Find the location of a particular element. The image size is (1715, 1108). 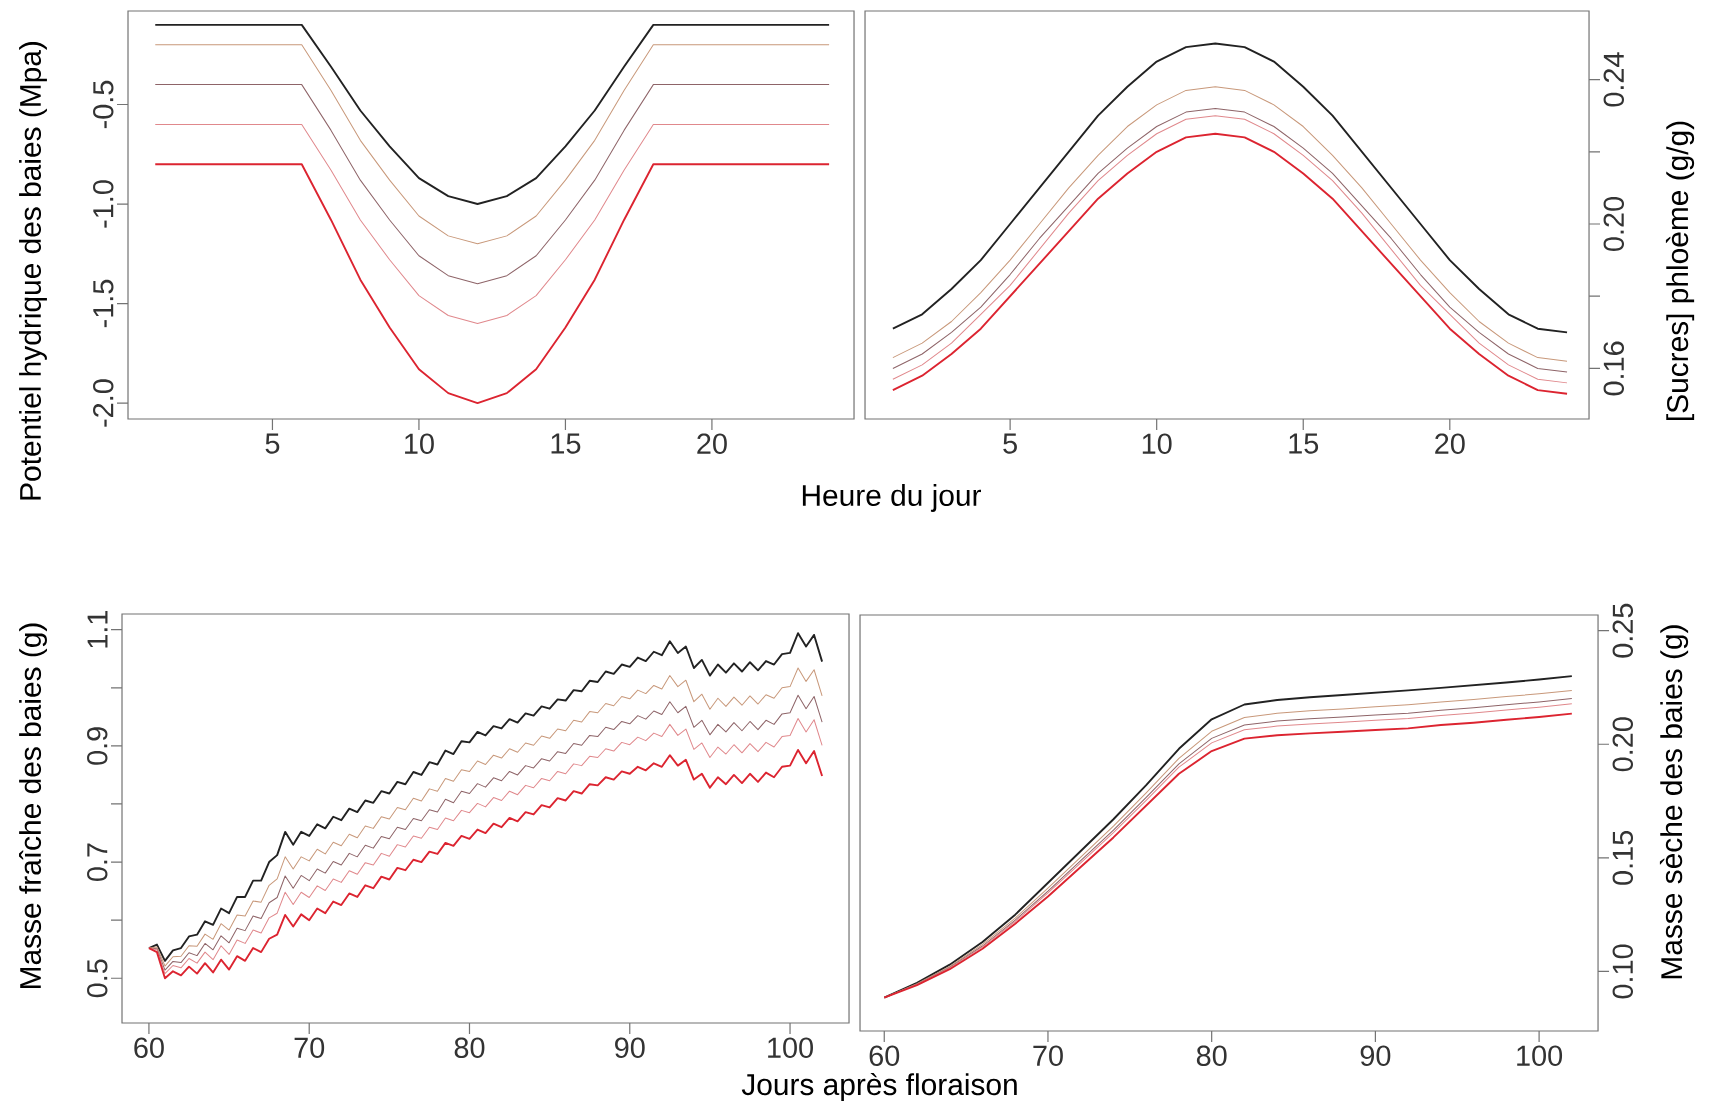

x-axis-title: Heure du jour is located at coordinates (891, 498).